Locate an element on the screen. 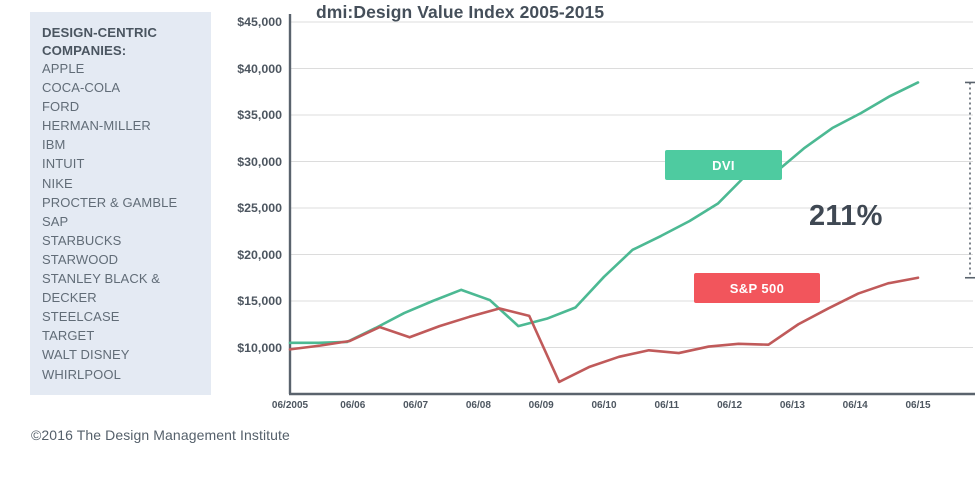 This screenshot has height=477, width=975. company-list-item: APPLE is located at coordinates (63, 68).